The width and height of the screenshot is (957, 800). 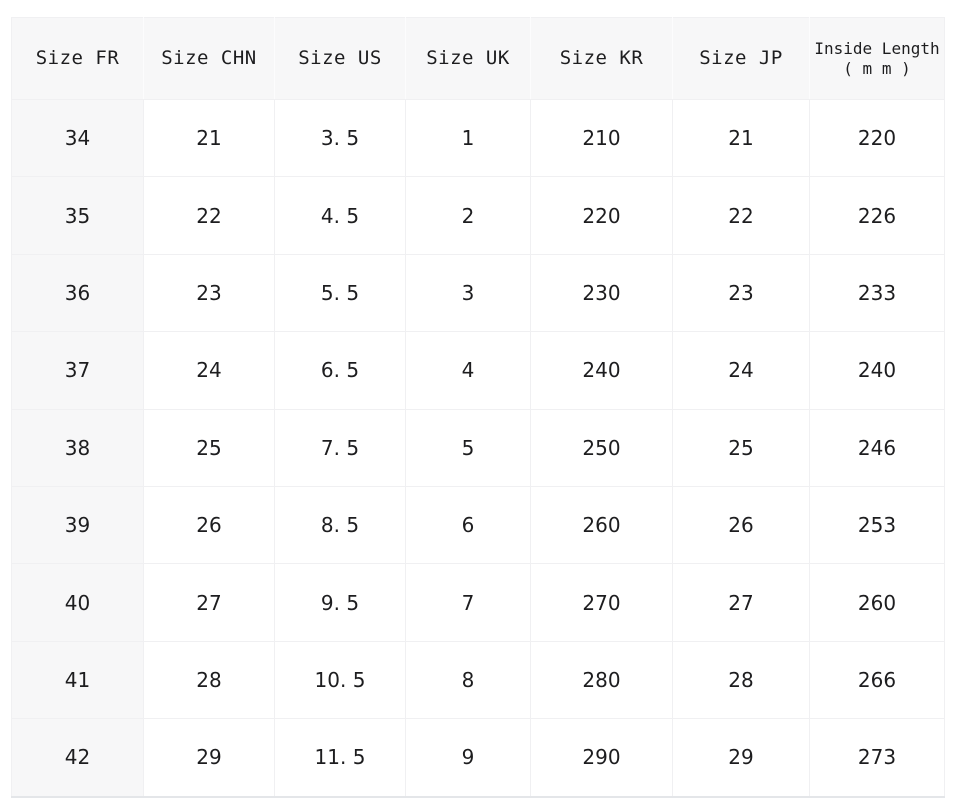 I want to click on table-cell-size-uk: 1, so click(x=468, y=138).